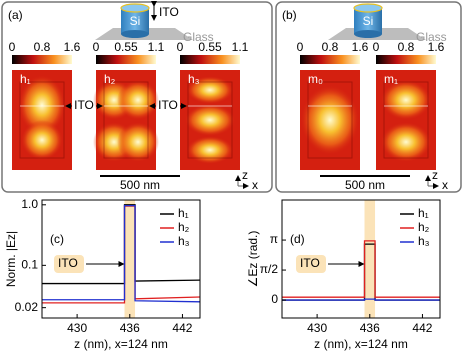  Describe the element at coordinates (169, 12) in the screenshot. I see `ito-label: ITO` at that location.